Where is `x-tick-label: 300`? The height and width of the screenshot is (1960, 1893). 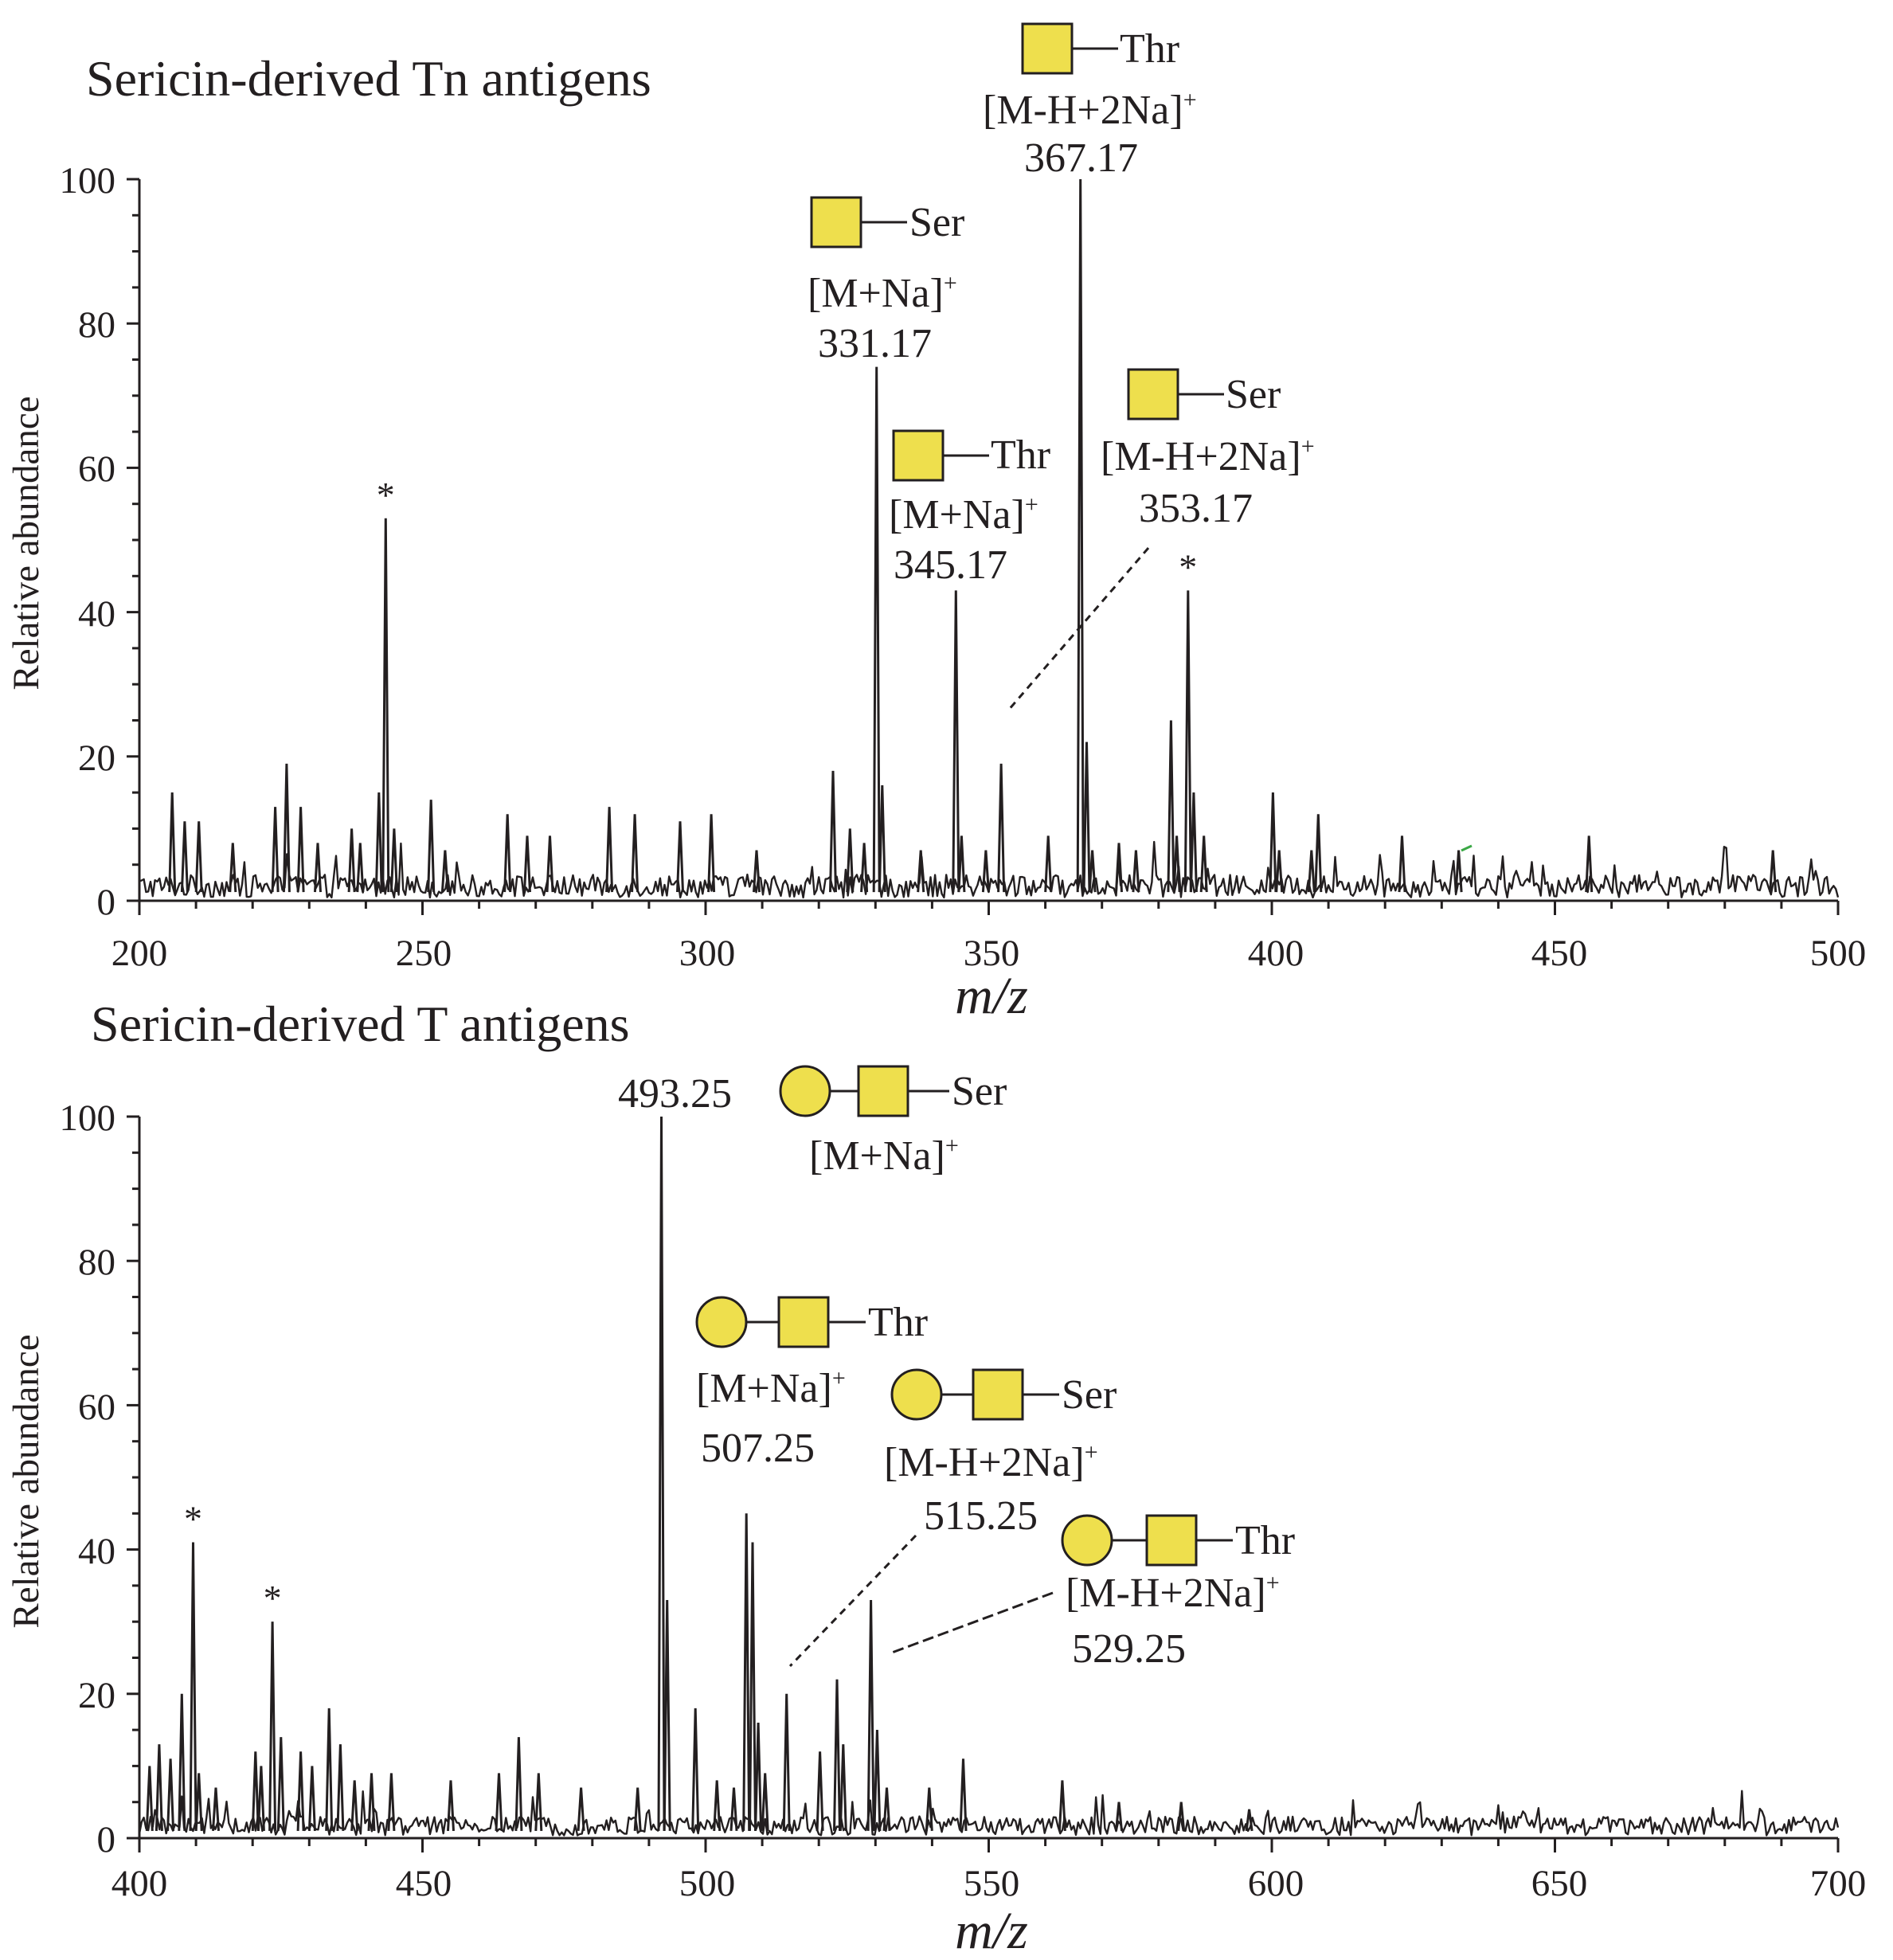
x-tick-label: 300 is located at coordinates (707, 953).